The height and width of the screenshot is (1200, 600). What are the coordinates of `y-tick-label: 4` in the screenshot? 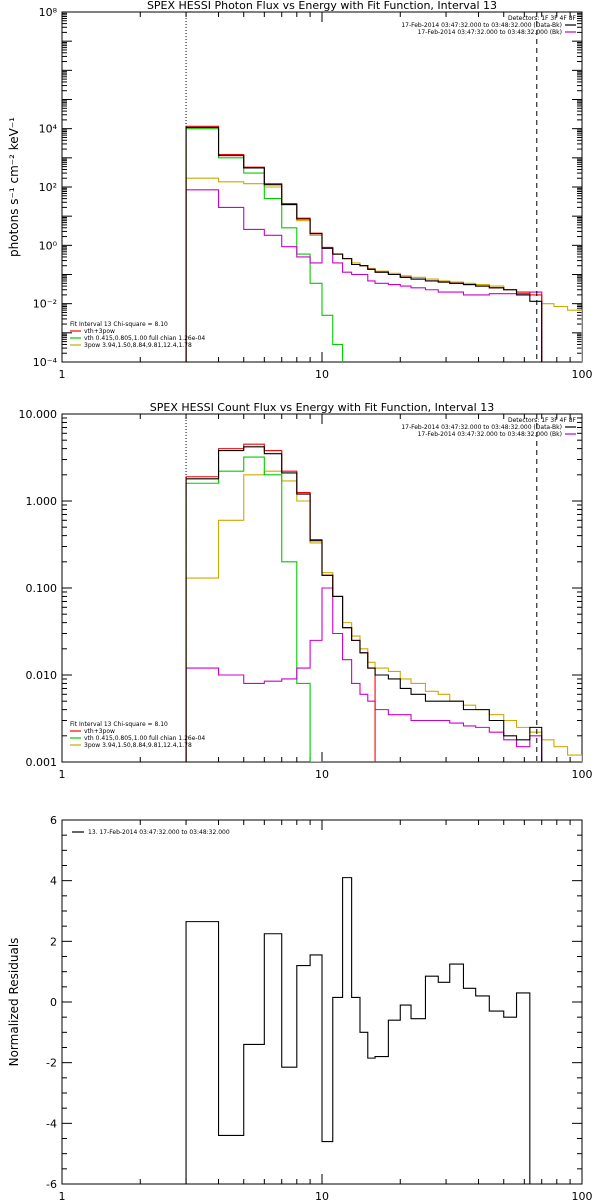 It's located at (53, 881).